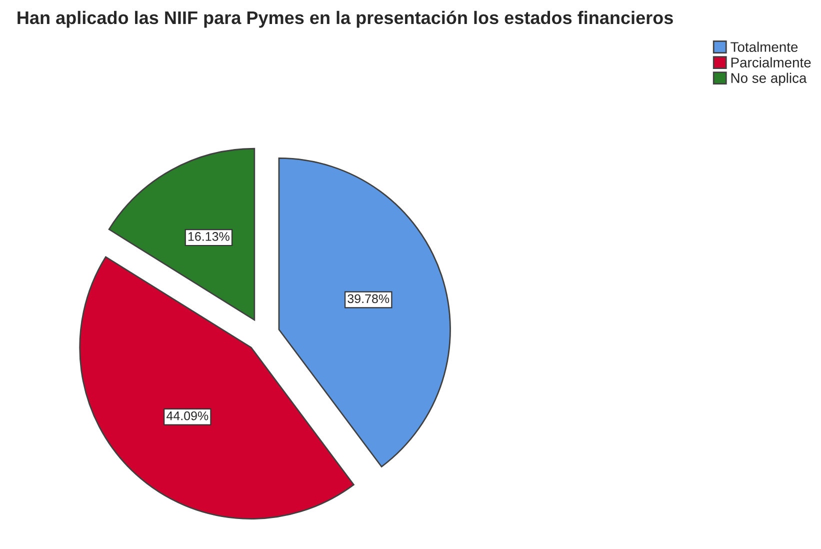 The width and height of the screenshot is (821, 549). I want to click on data-label: 39.78%, so click(369, 299).